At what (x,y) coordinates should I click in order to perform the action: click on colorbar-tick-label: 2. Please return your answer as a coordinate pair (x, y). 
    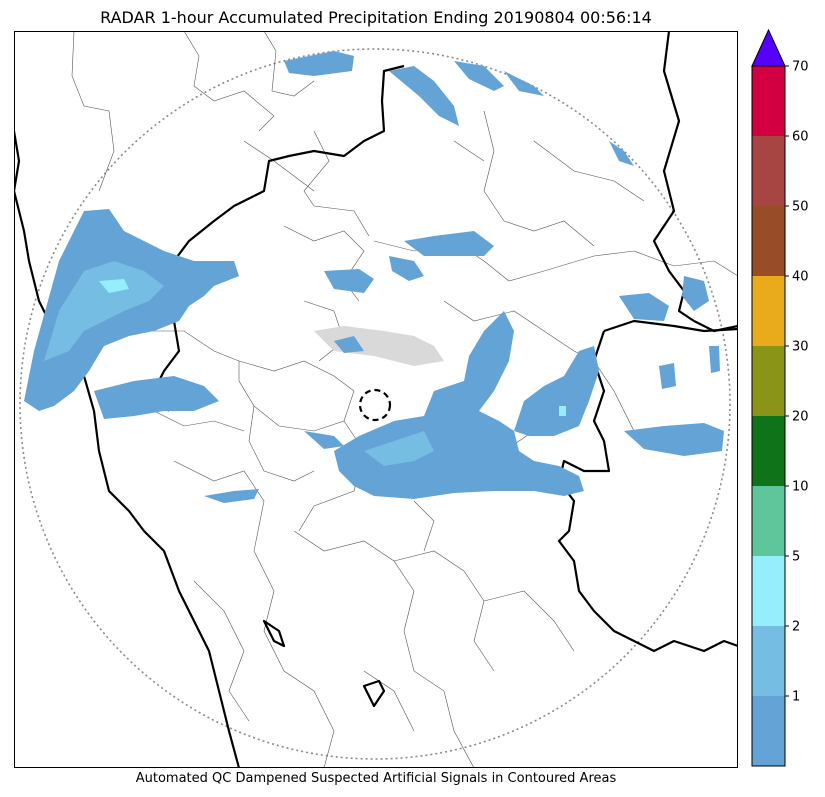
    Looking at the image, I should click on (796, 627).